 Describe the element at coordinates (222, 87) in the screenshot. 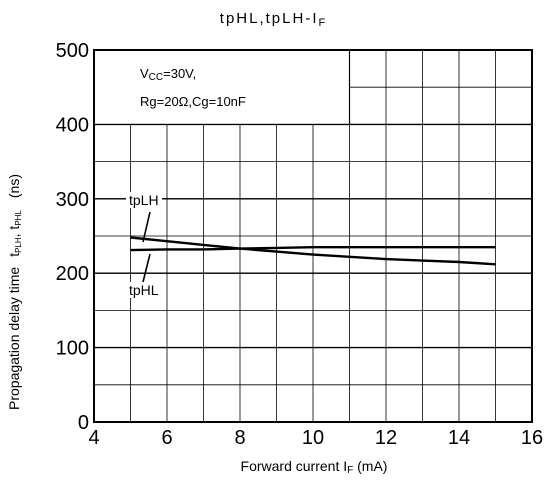

I see `conditions-box` at that location.